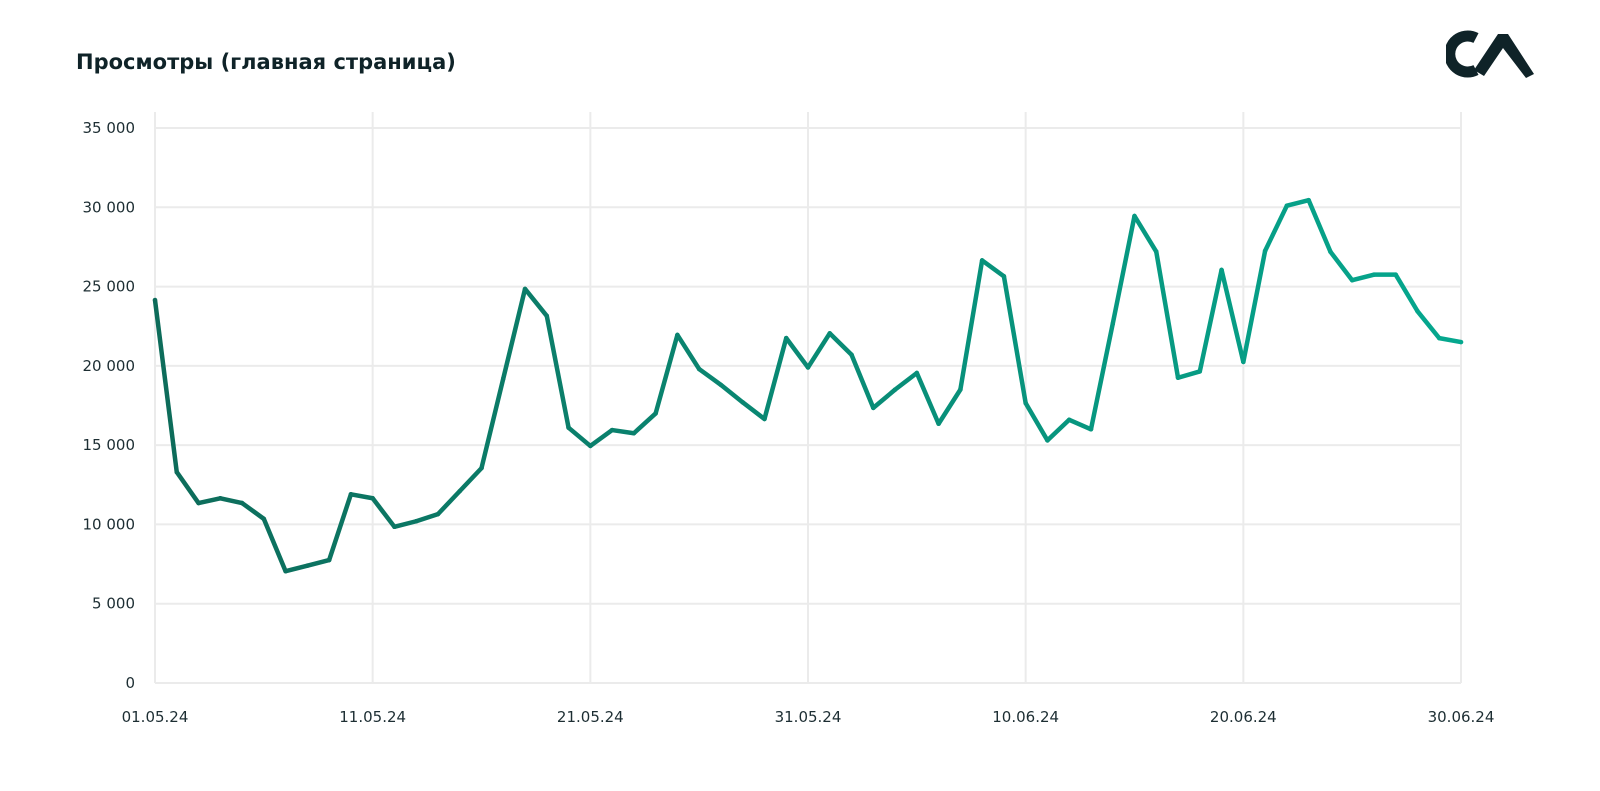 The image size is (1600, 791). I want to click on y-tick-label: 35 000, so click(109, 128).